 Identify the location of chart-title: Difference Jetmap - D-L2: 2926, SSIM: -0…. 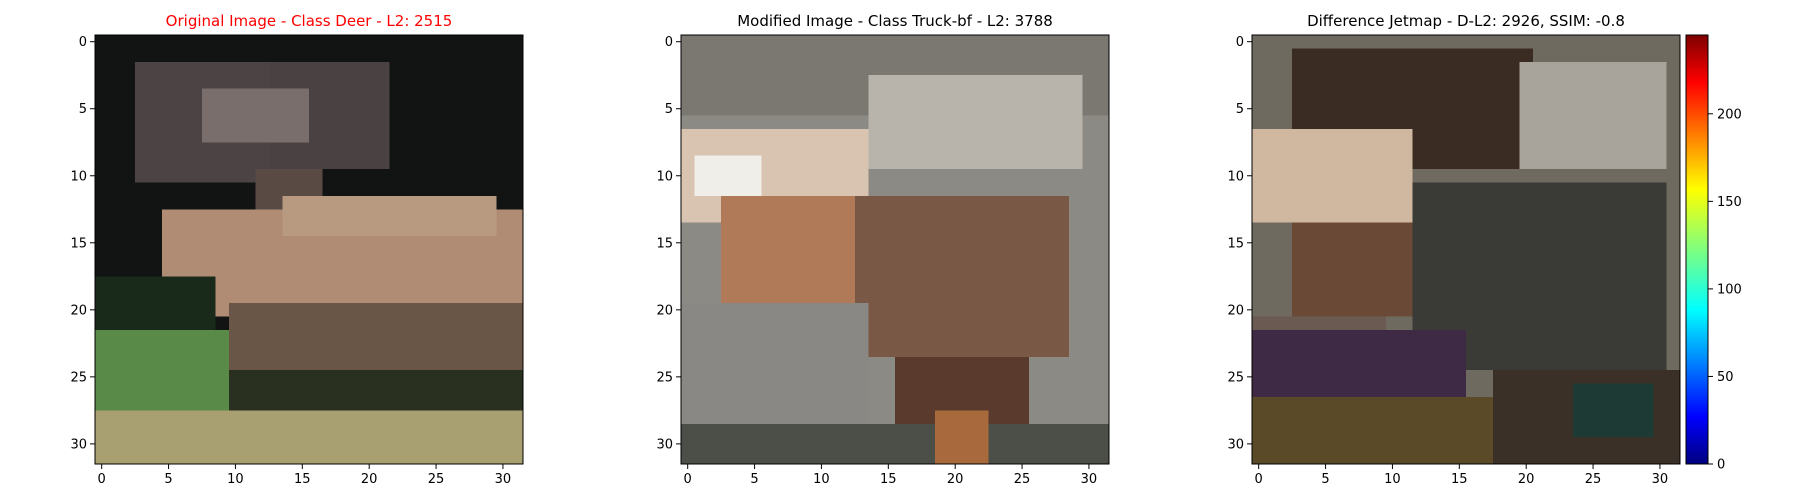
(1466, 21).